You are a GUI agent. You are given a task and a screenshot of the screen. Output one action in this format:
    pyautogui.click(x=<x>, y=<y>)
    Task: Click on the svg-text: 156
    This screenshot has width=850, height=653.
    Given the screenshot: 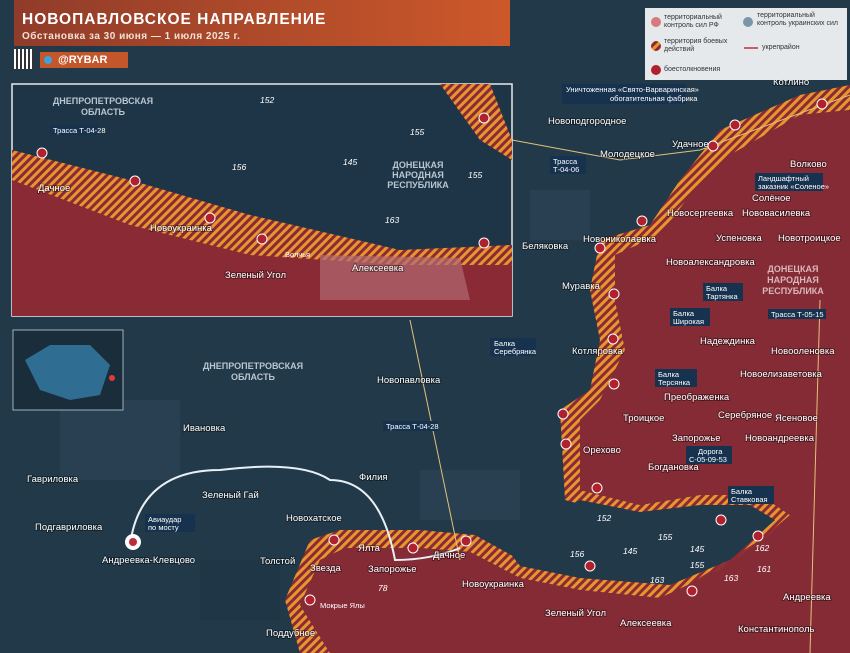 What is the action you would take?
    pyautogui.click(x=577, y=554)
    